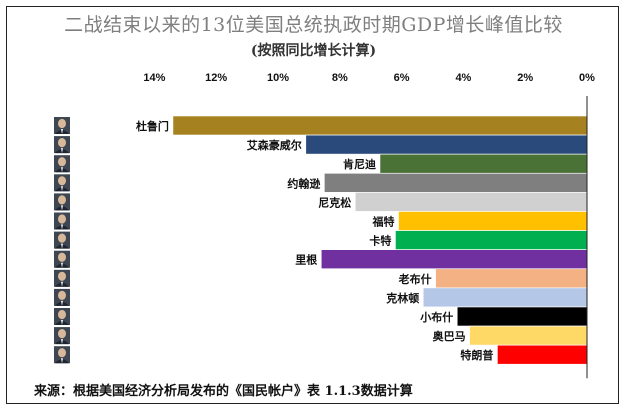 Image resolution: width=627 pixels, height=410 pixels. Describe the element at coordinates (402, 78) in the screenshot. I see `tick-label: 6%` at that location.